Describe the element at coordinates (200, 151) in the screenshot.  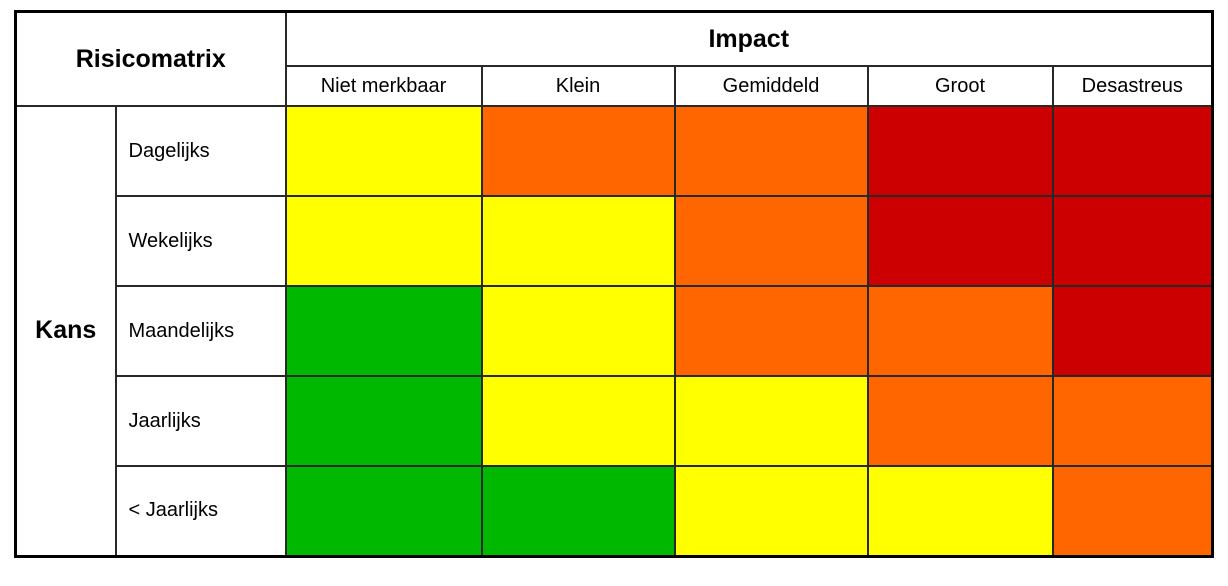
I see `kans-level-dagelijks: Dagelijks` at that location.